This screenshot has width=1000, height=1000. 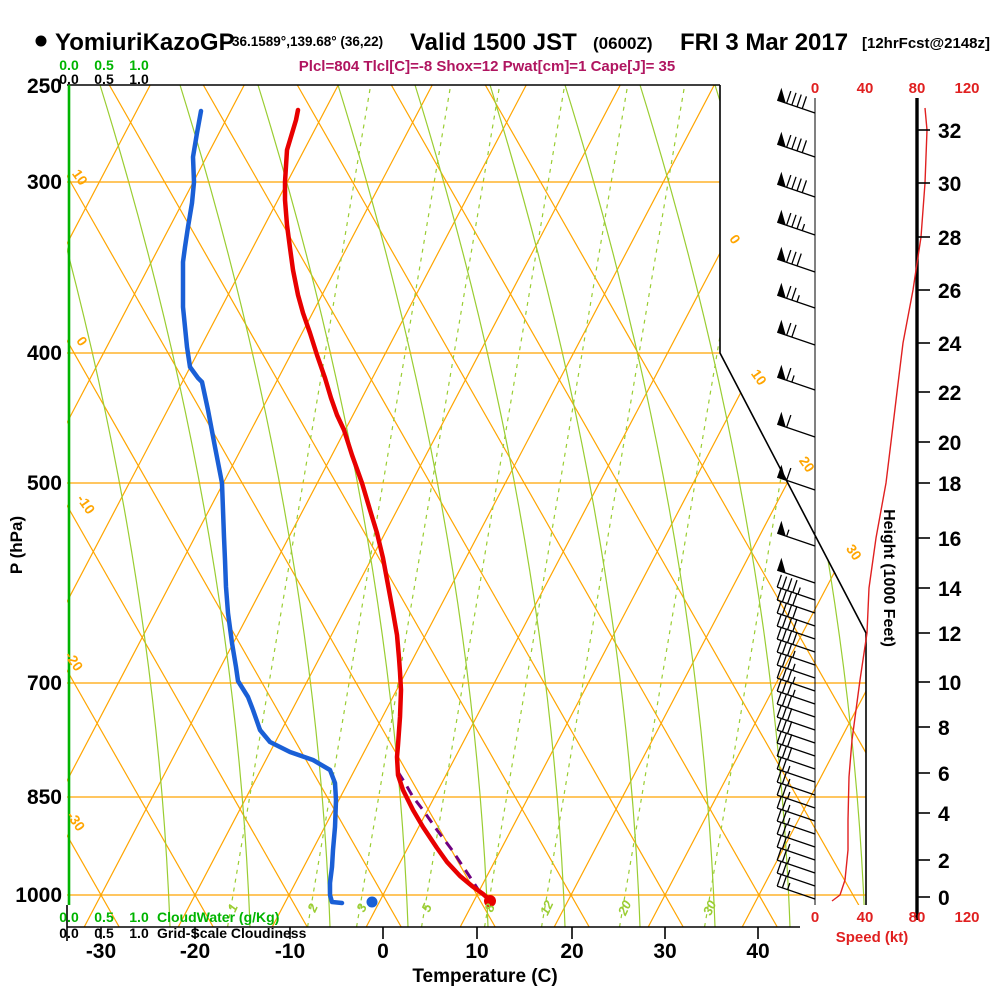 I want to click on pressure-tick-label: 300, so click(x=44, y=182).